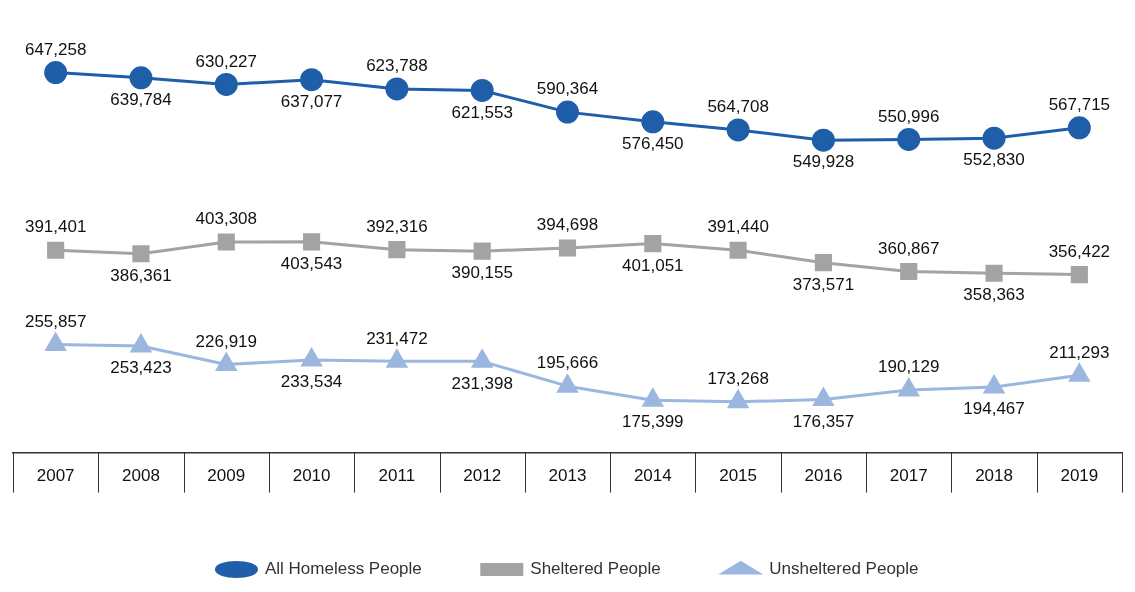  Describe the element at coordinates (1079, 251) in the screenshot. I see `data-label: 356,422` at that location.